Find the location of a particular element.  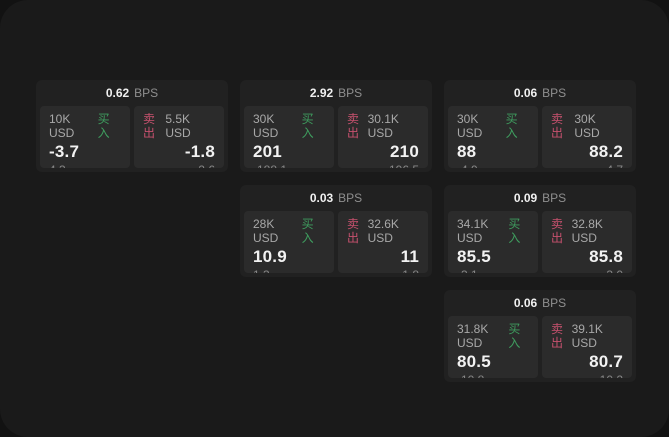

sell-panel: 卖出 32.8K USD 85.8 3.0 is located at coordinates (587, 242).